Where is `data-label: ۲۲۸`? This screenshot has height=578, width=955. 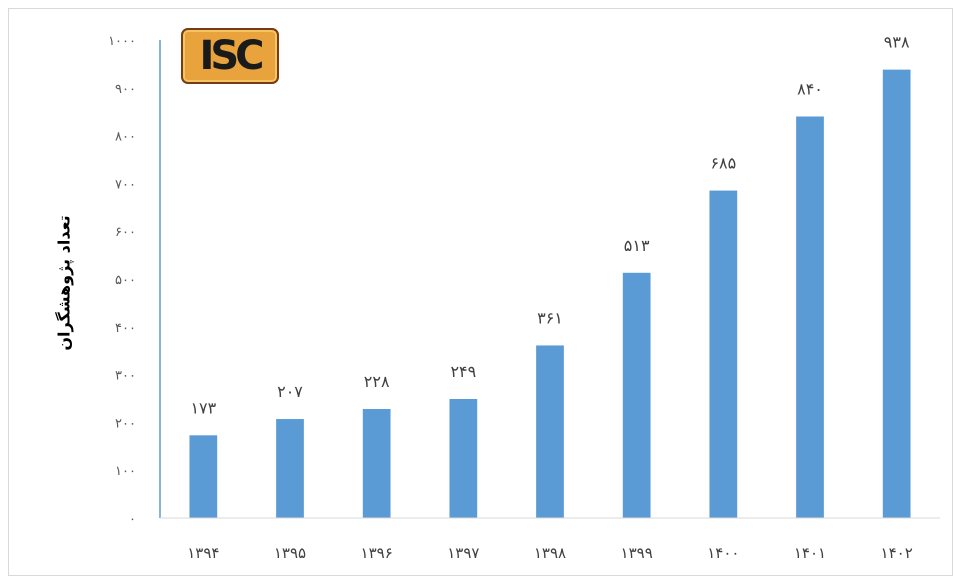
data-label: ۲۲۸ is located at coordinates (377, 381).